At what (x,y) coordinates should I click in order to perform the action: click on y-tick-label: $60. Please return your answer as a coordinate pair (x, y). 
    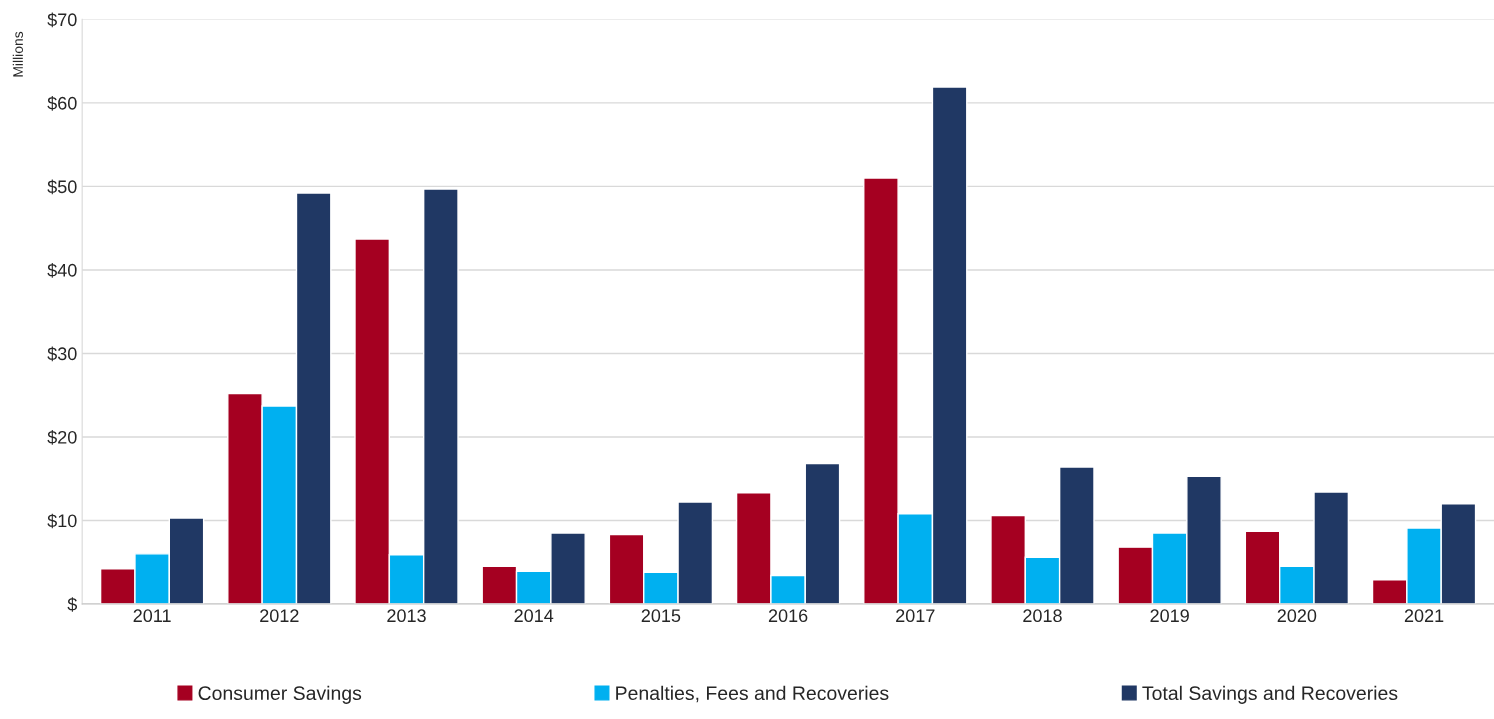
    Looking at the image, I should click on (62, 103).